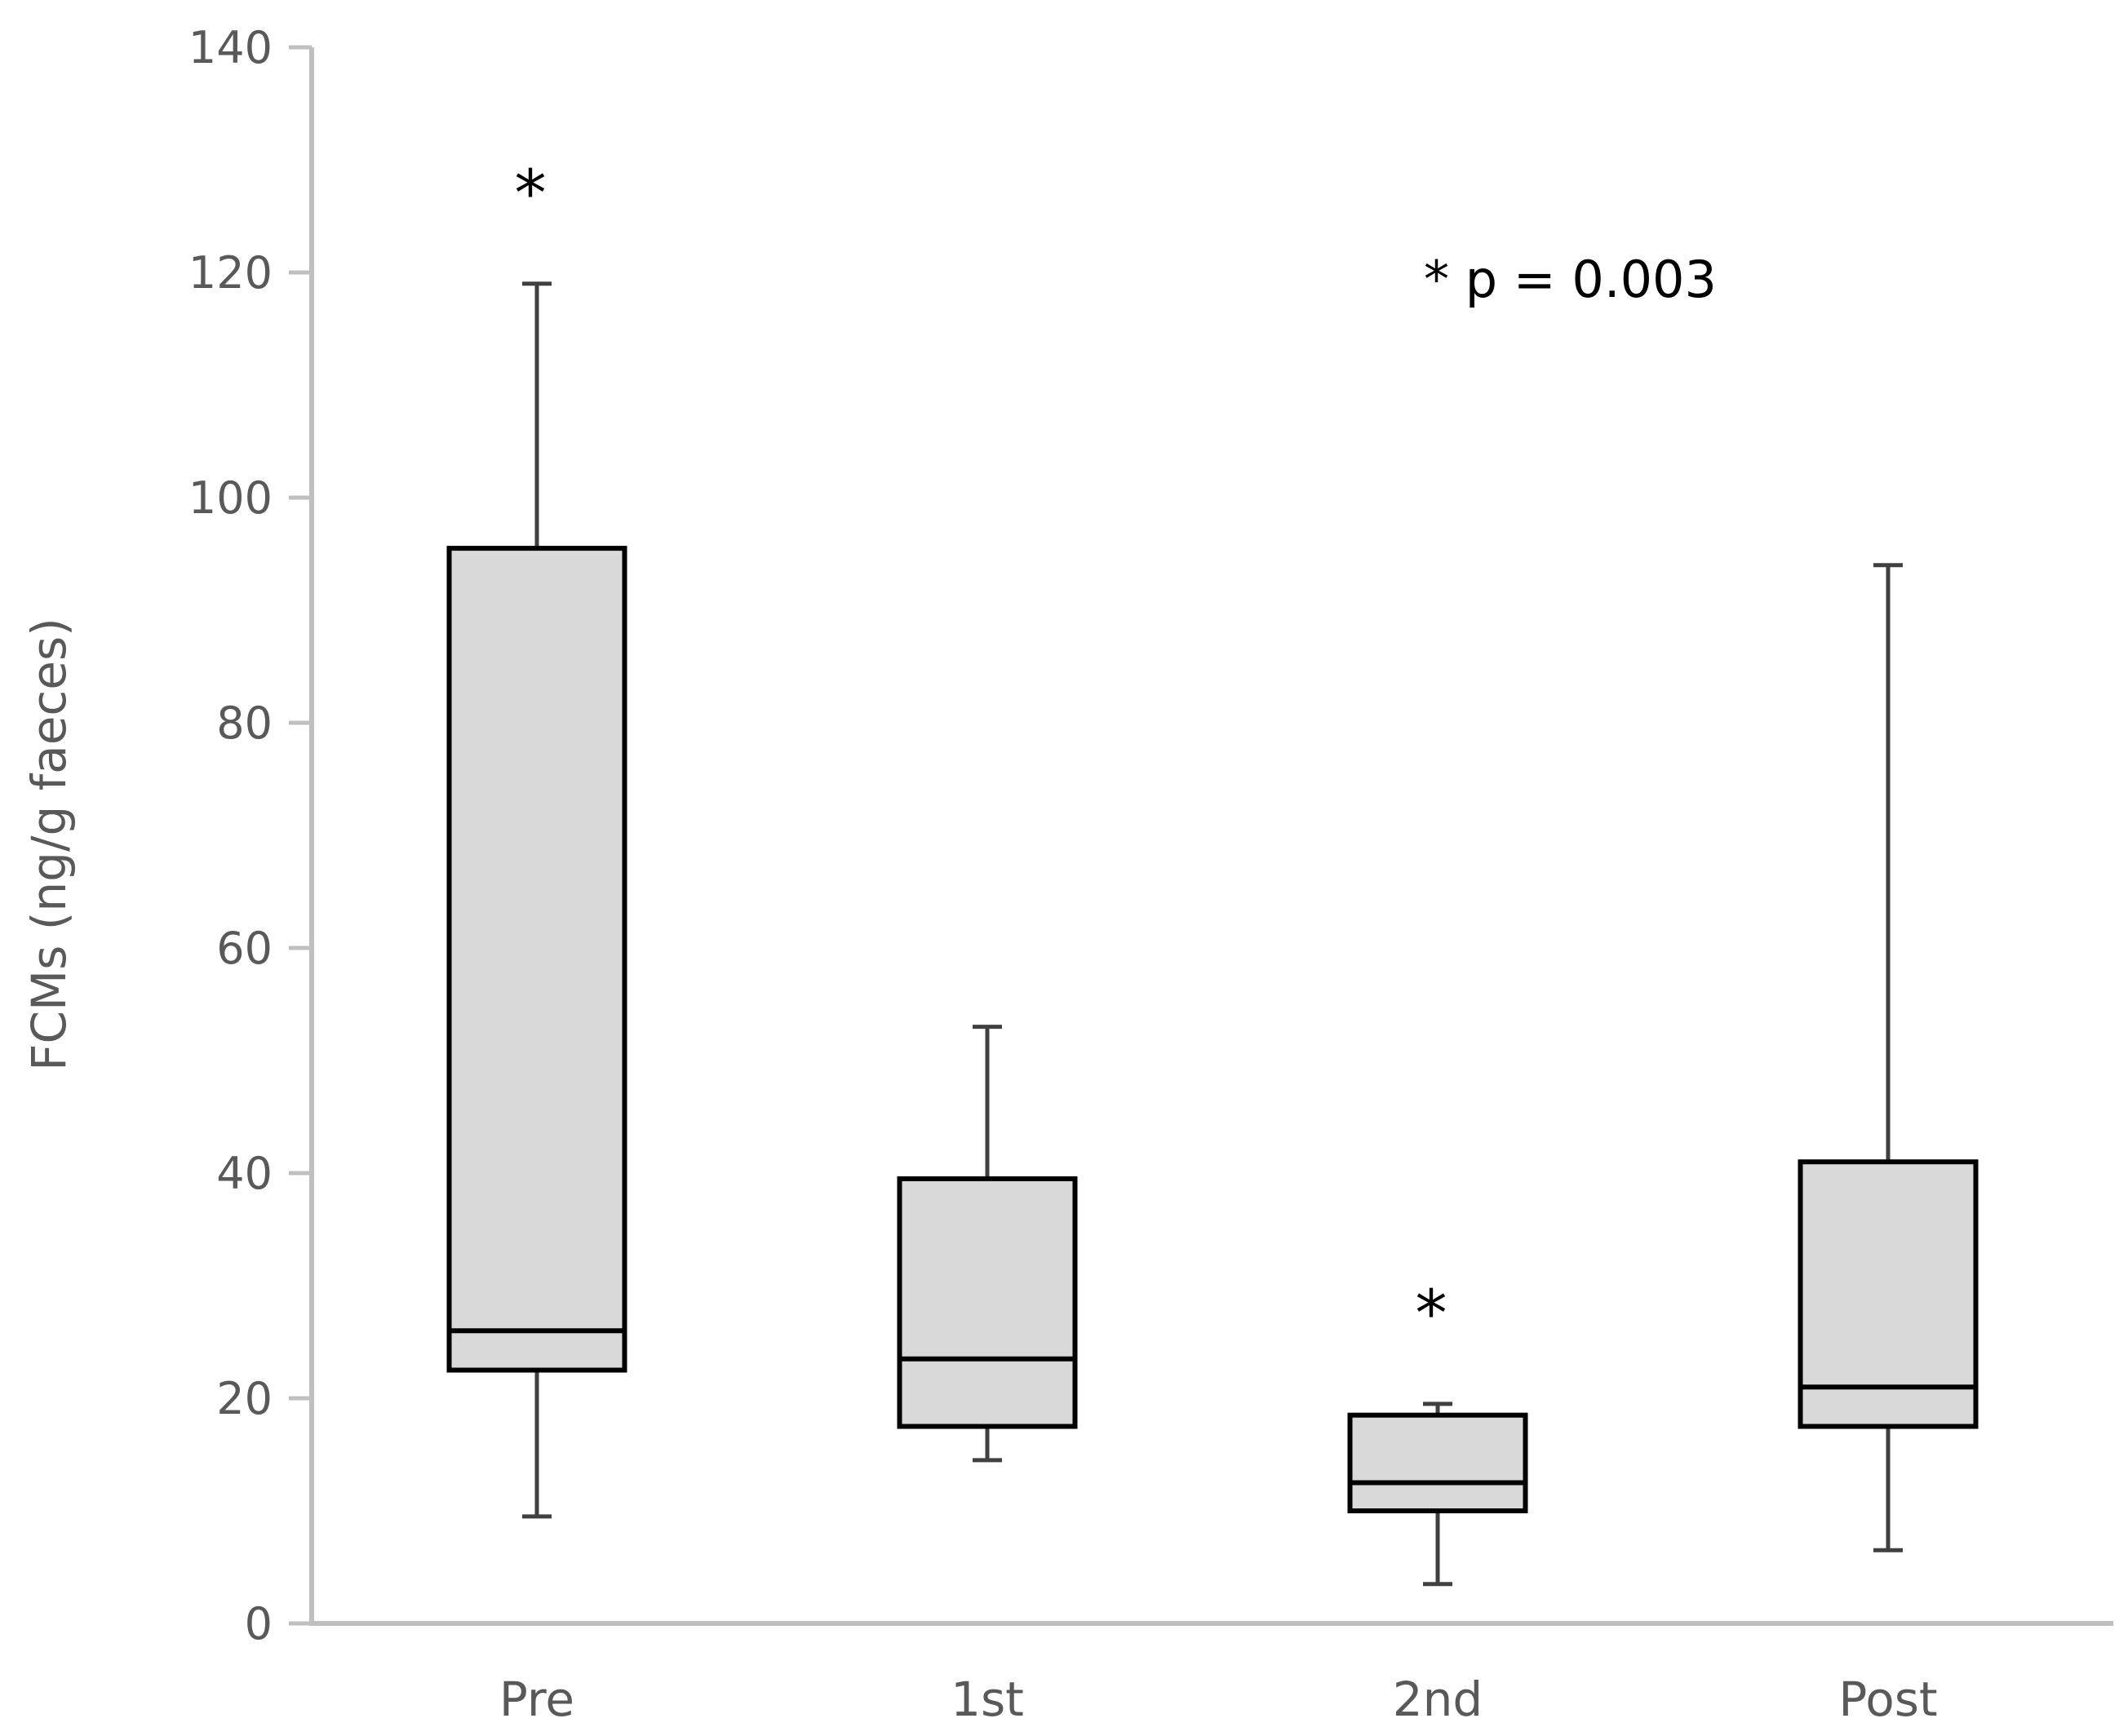 The width and height of the screenshot is (2119, 1736). I want to click on box-post, so click(1888, 1057).